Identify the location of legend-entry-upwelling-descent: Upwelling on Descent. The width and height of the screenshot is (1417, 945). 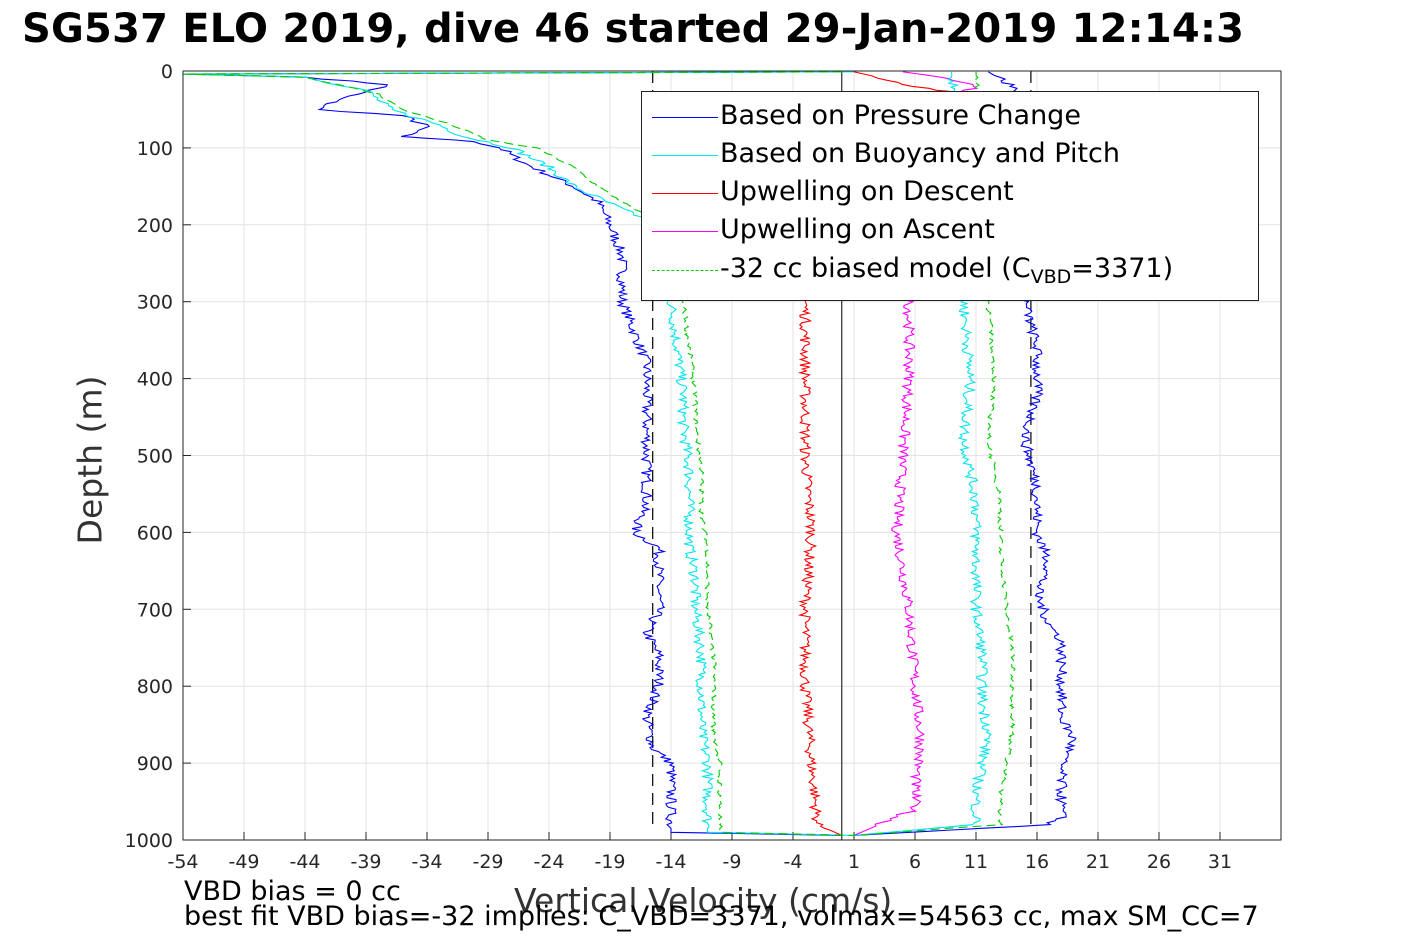
(950, 191).